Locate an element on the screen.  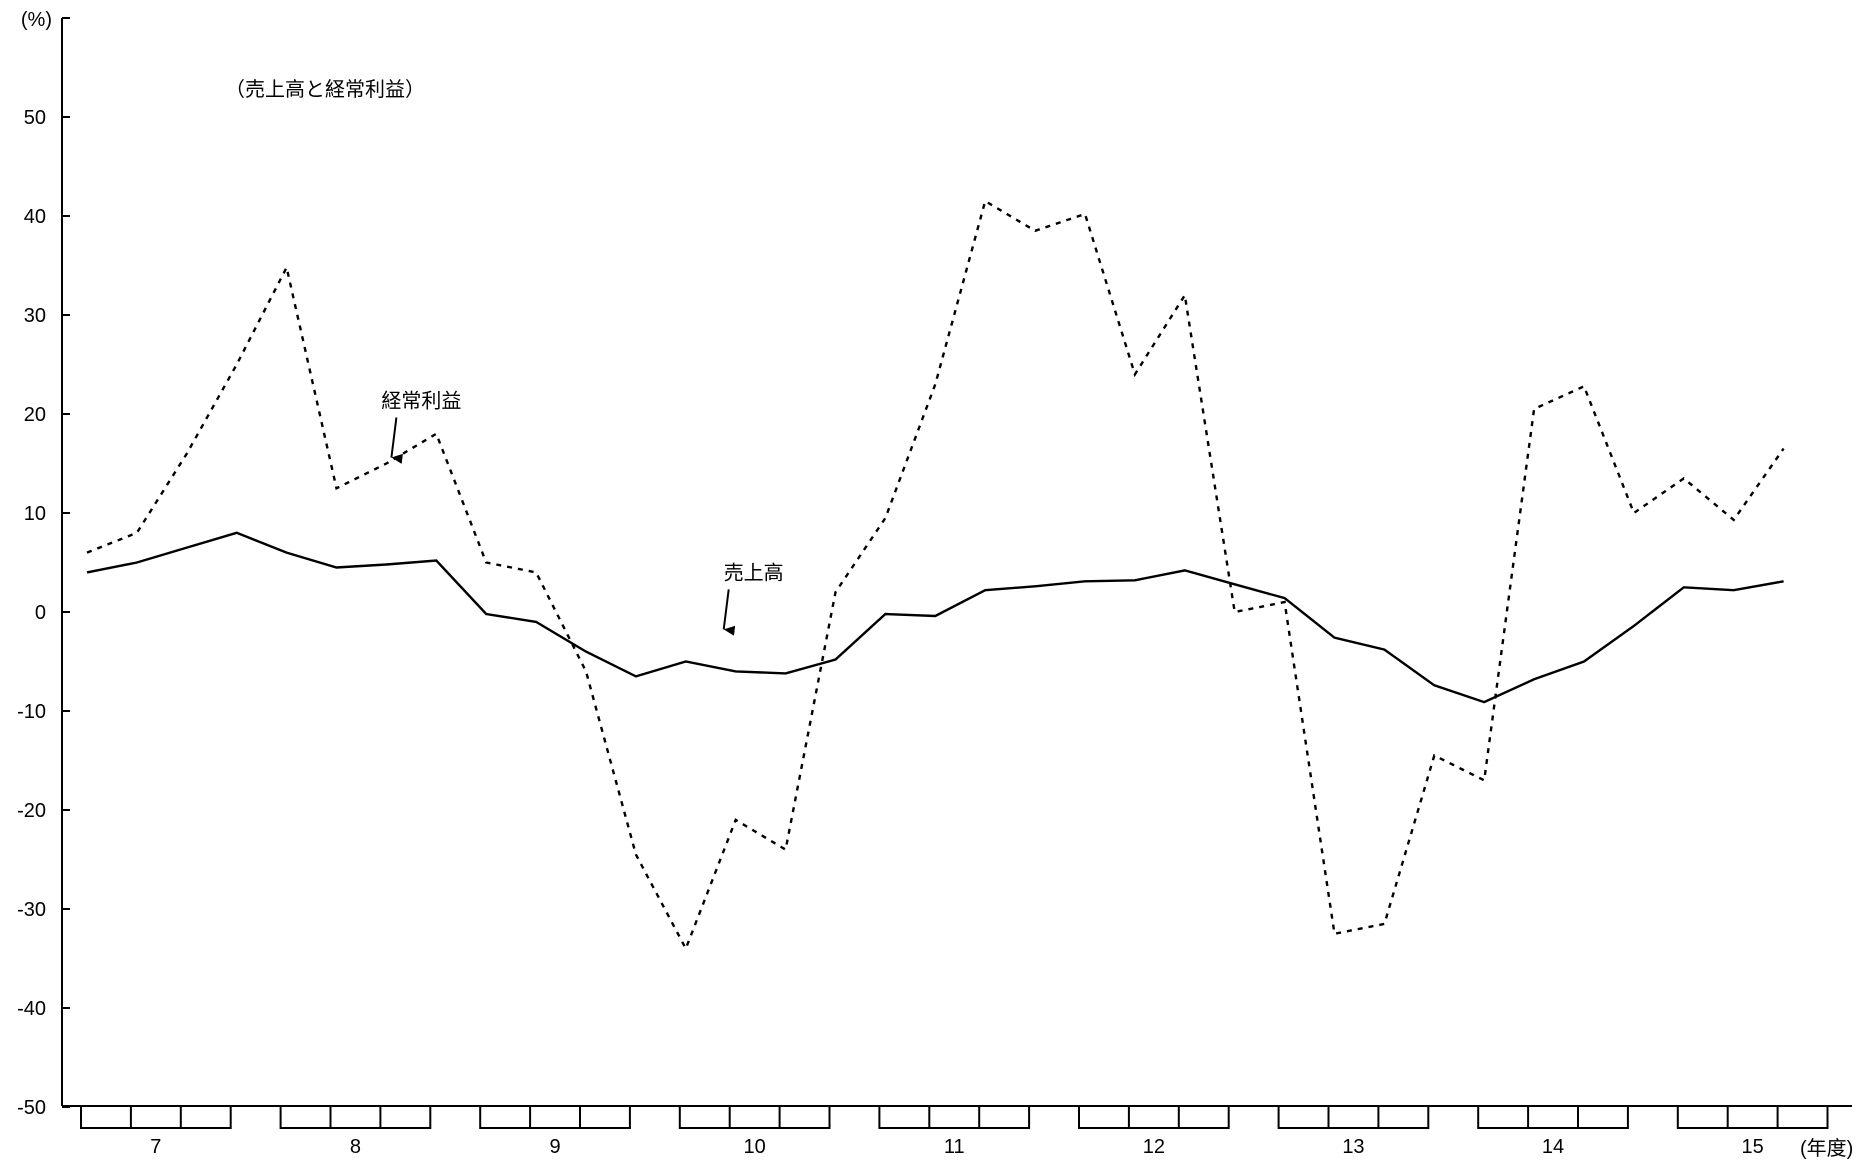
x-tick-label: 15 is located at coordinates (1753, 1147).